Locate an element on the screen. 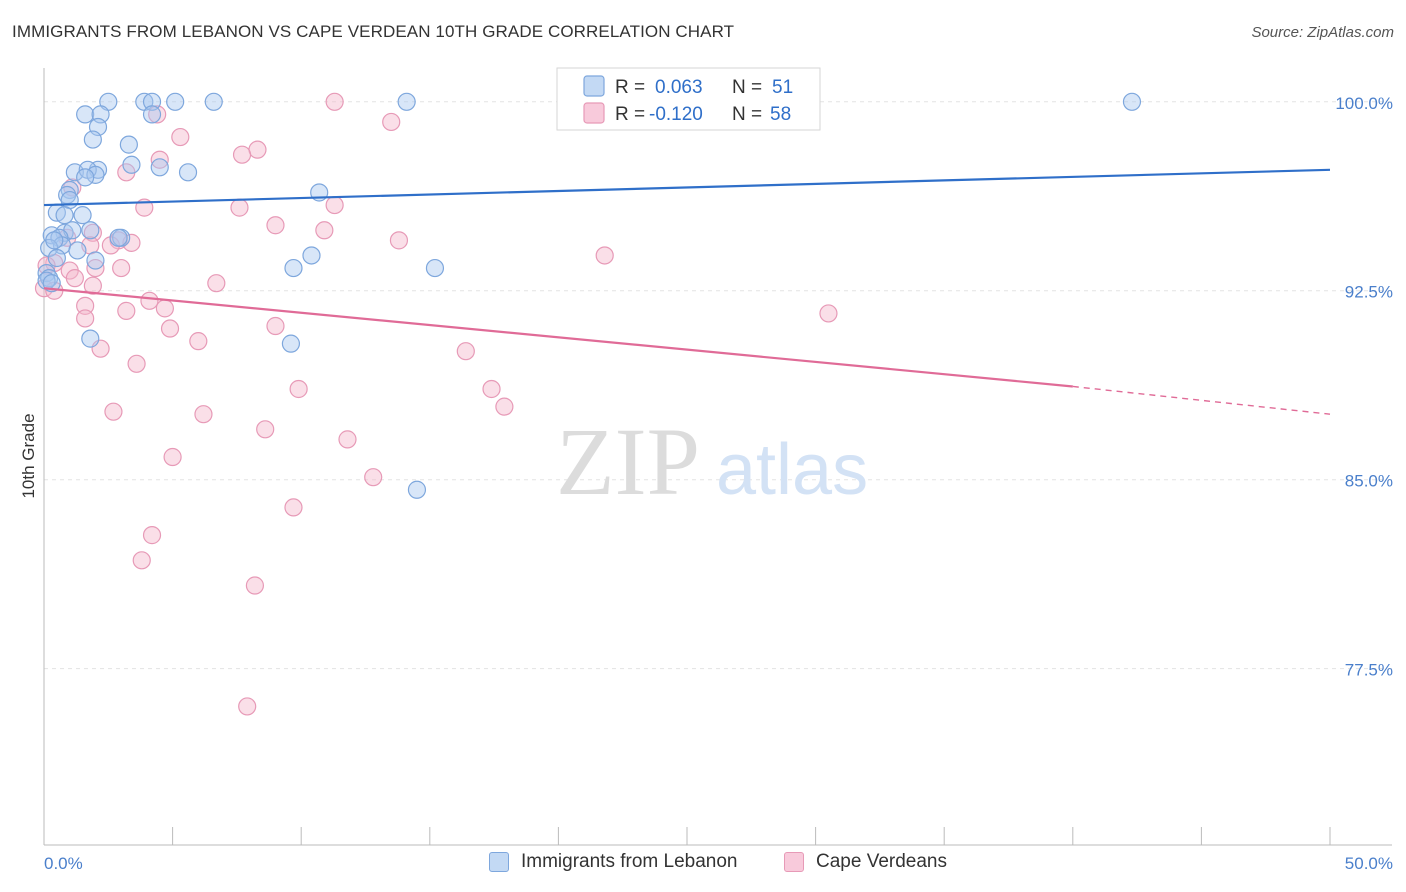 This screenshot has height=892, width=1406. y-axis-label: 10th Grade is located at coordinates (28, 455).